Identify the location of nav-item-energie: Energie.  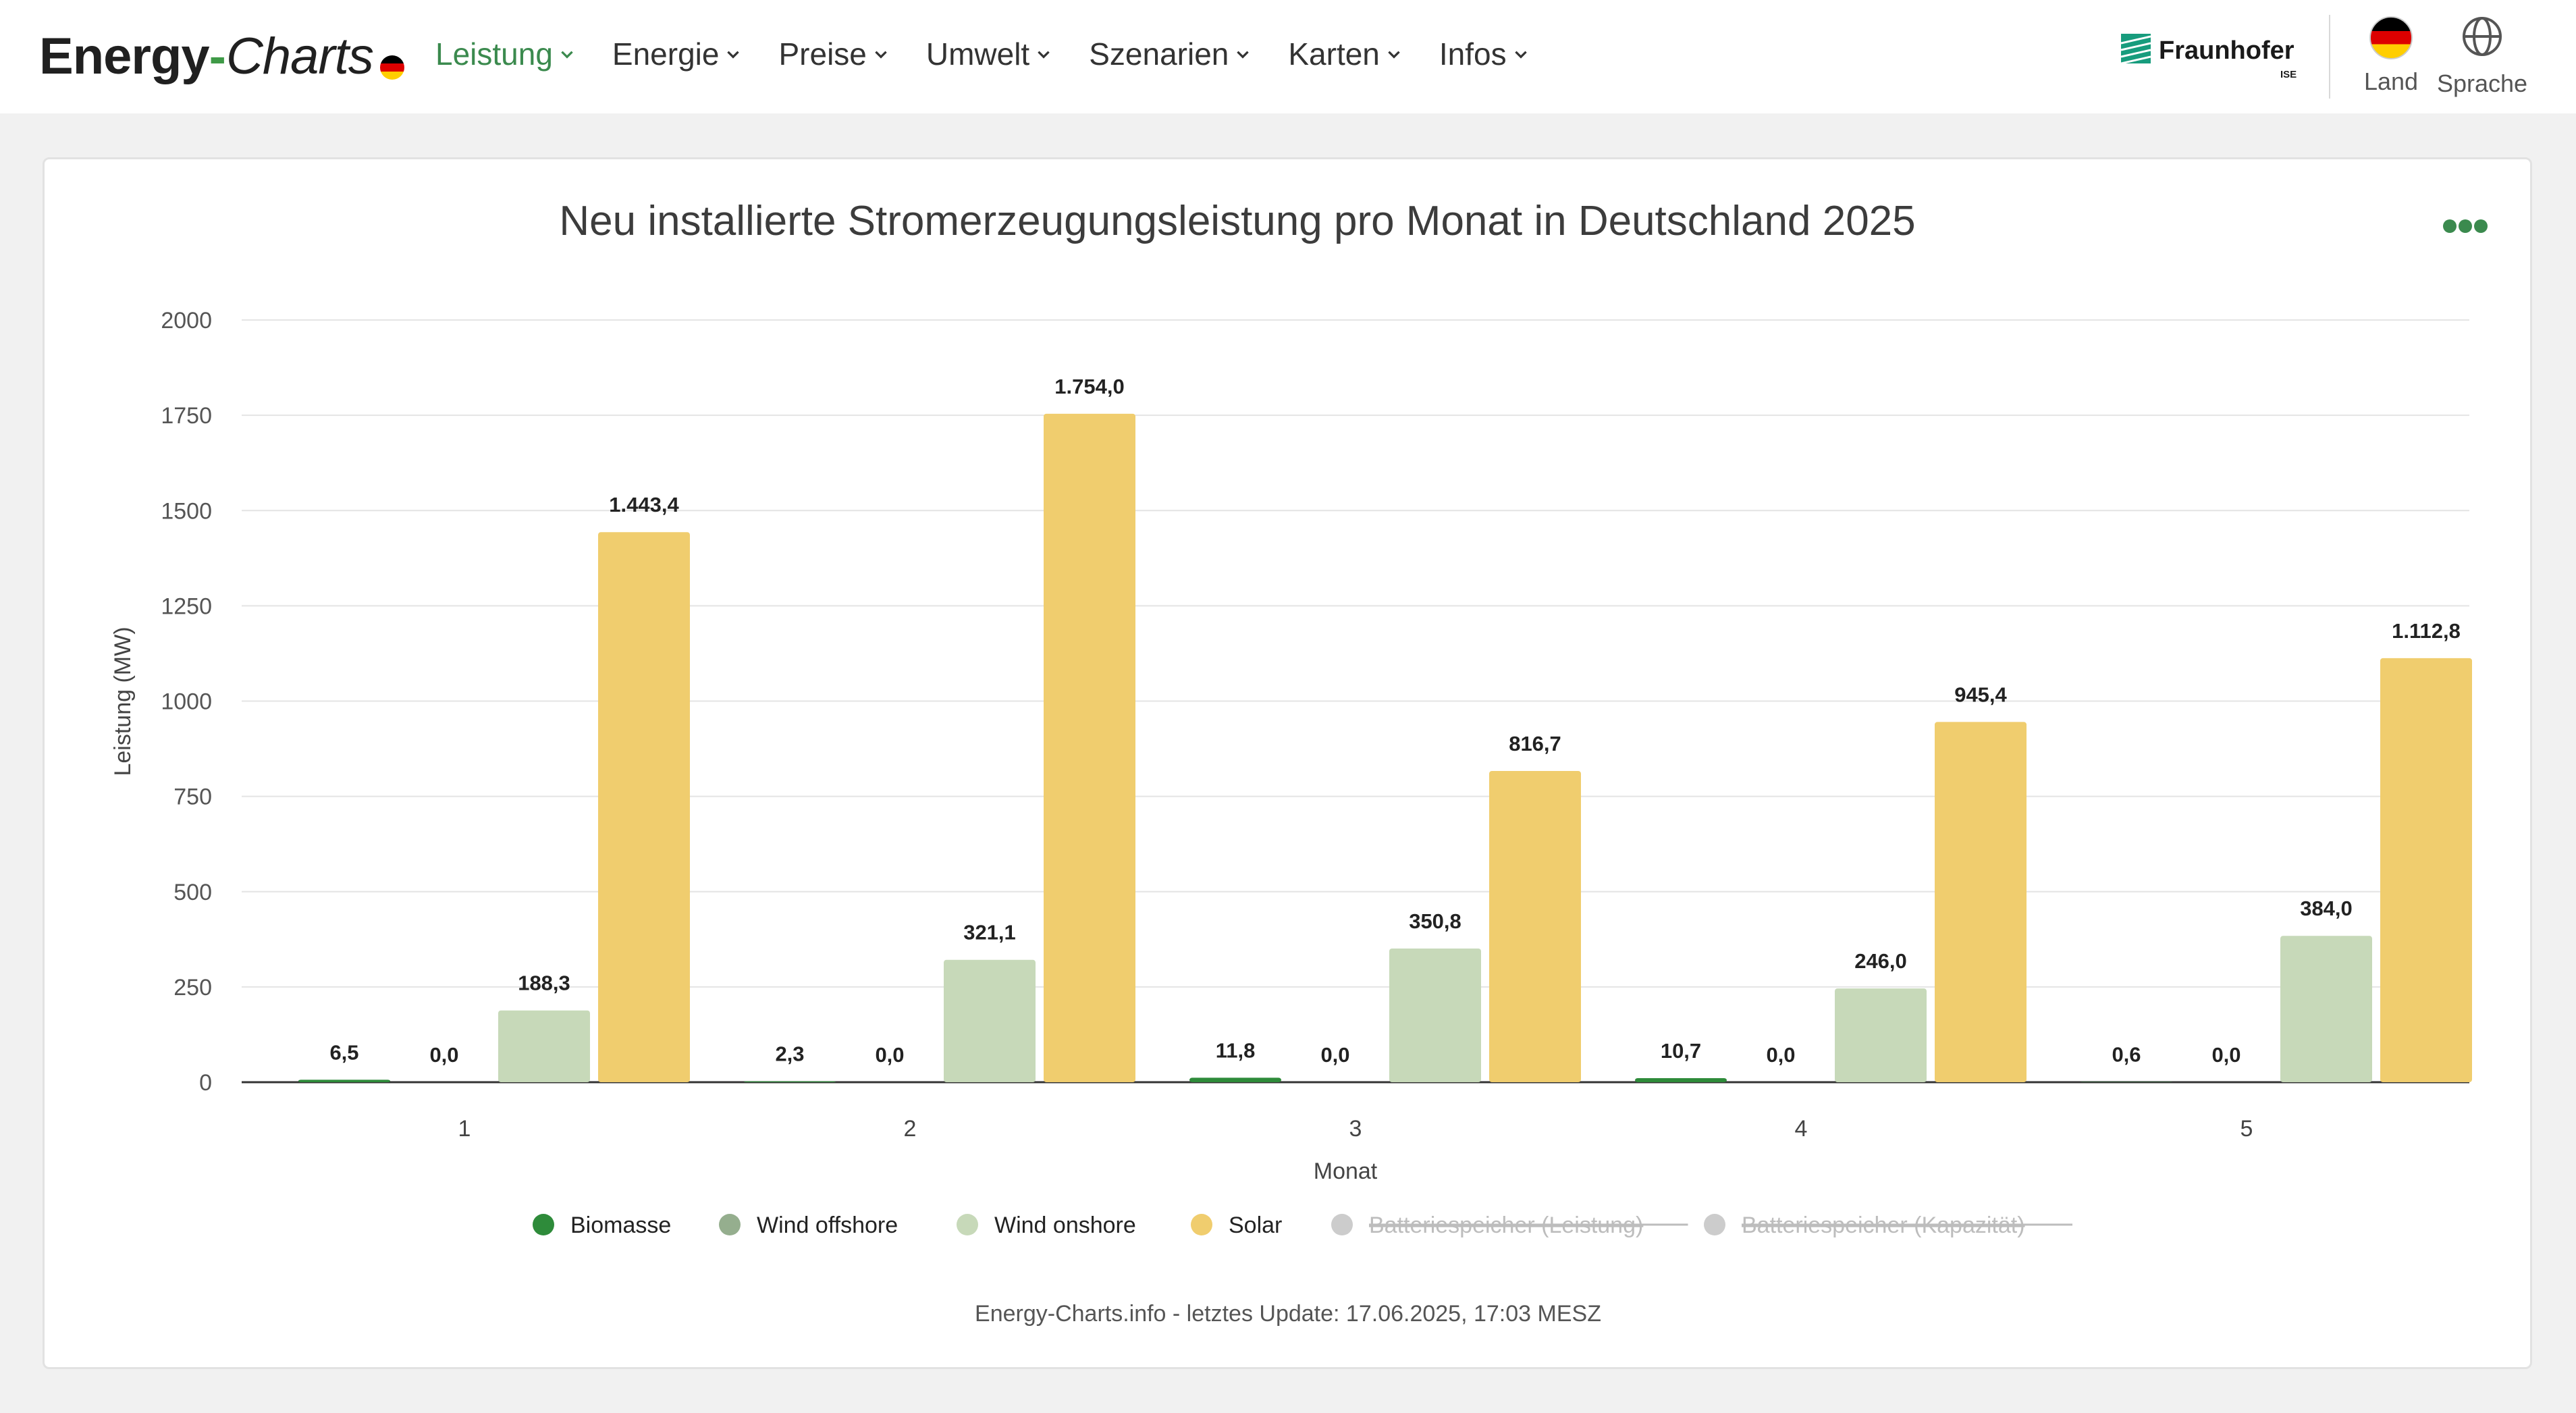
(677, 54).